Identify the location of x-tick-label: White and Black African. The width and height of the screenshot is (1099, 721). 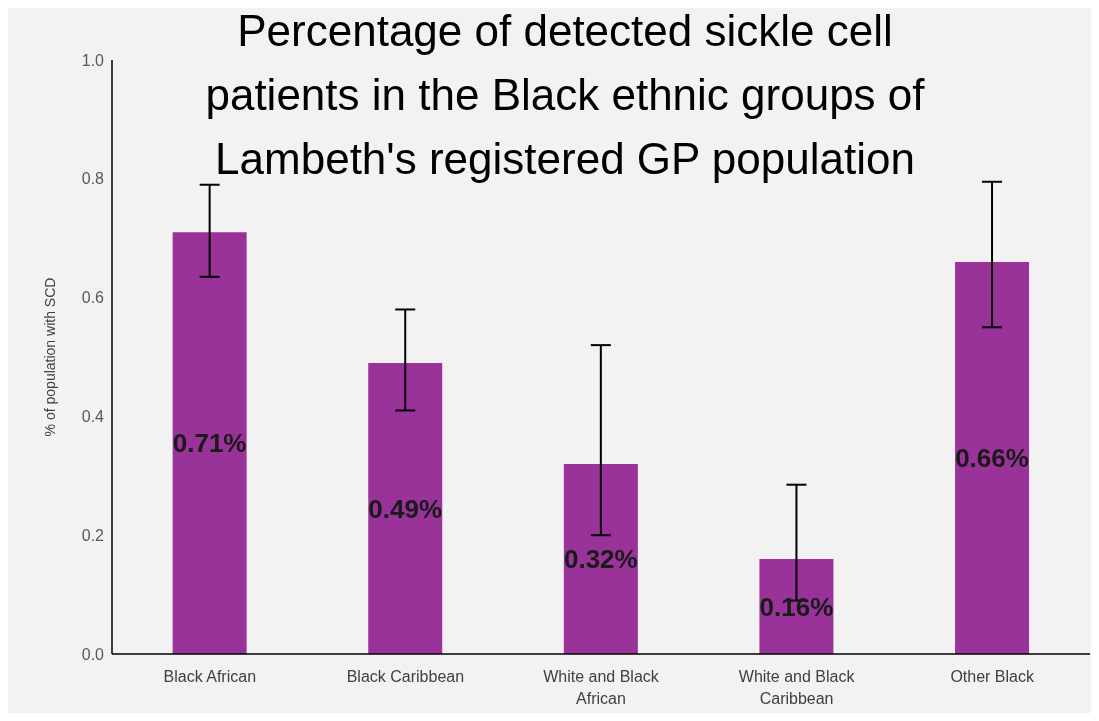
(601, 687).